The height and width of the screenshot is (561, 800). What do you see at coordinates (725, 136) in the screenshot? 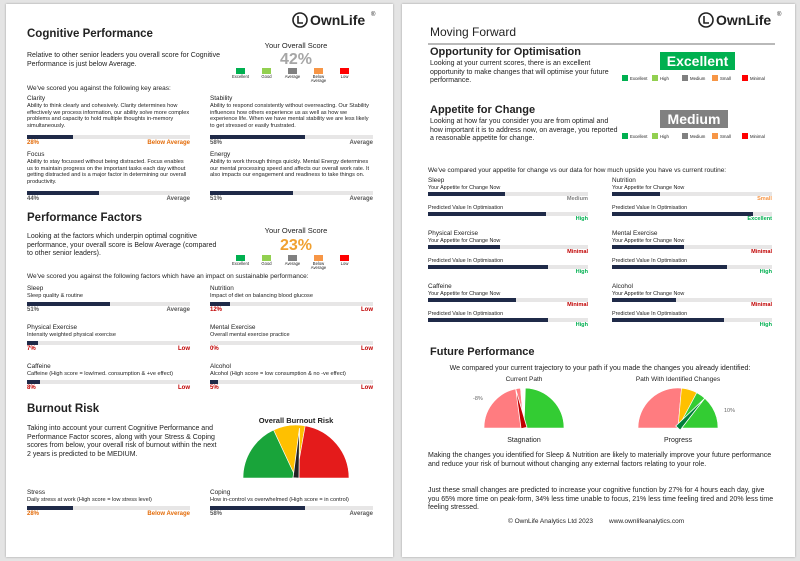
I see `legend-label: Small` at bounding box center [725, 136].